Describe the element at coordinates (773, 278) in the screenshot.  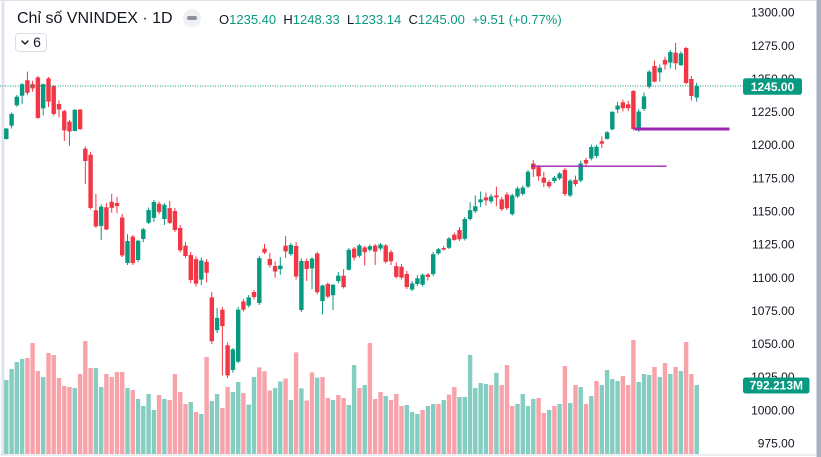
I see `svg-text: 1100.00` at that location.